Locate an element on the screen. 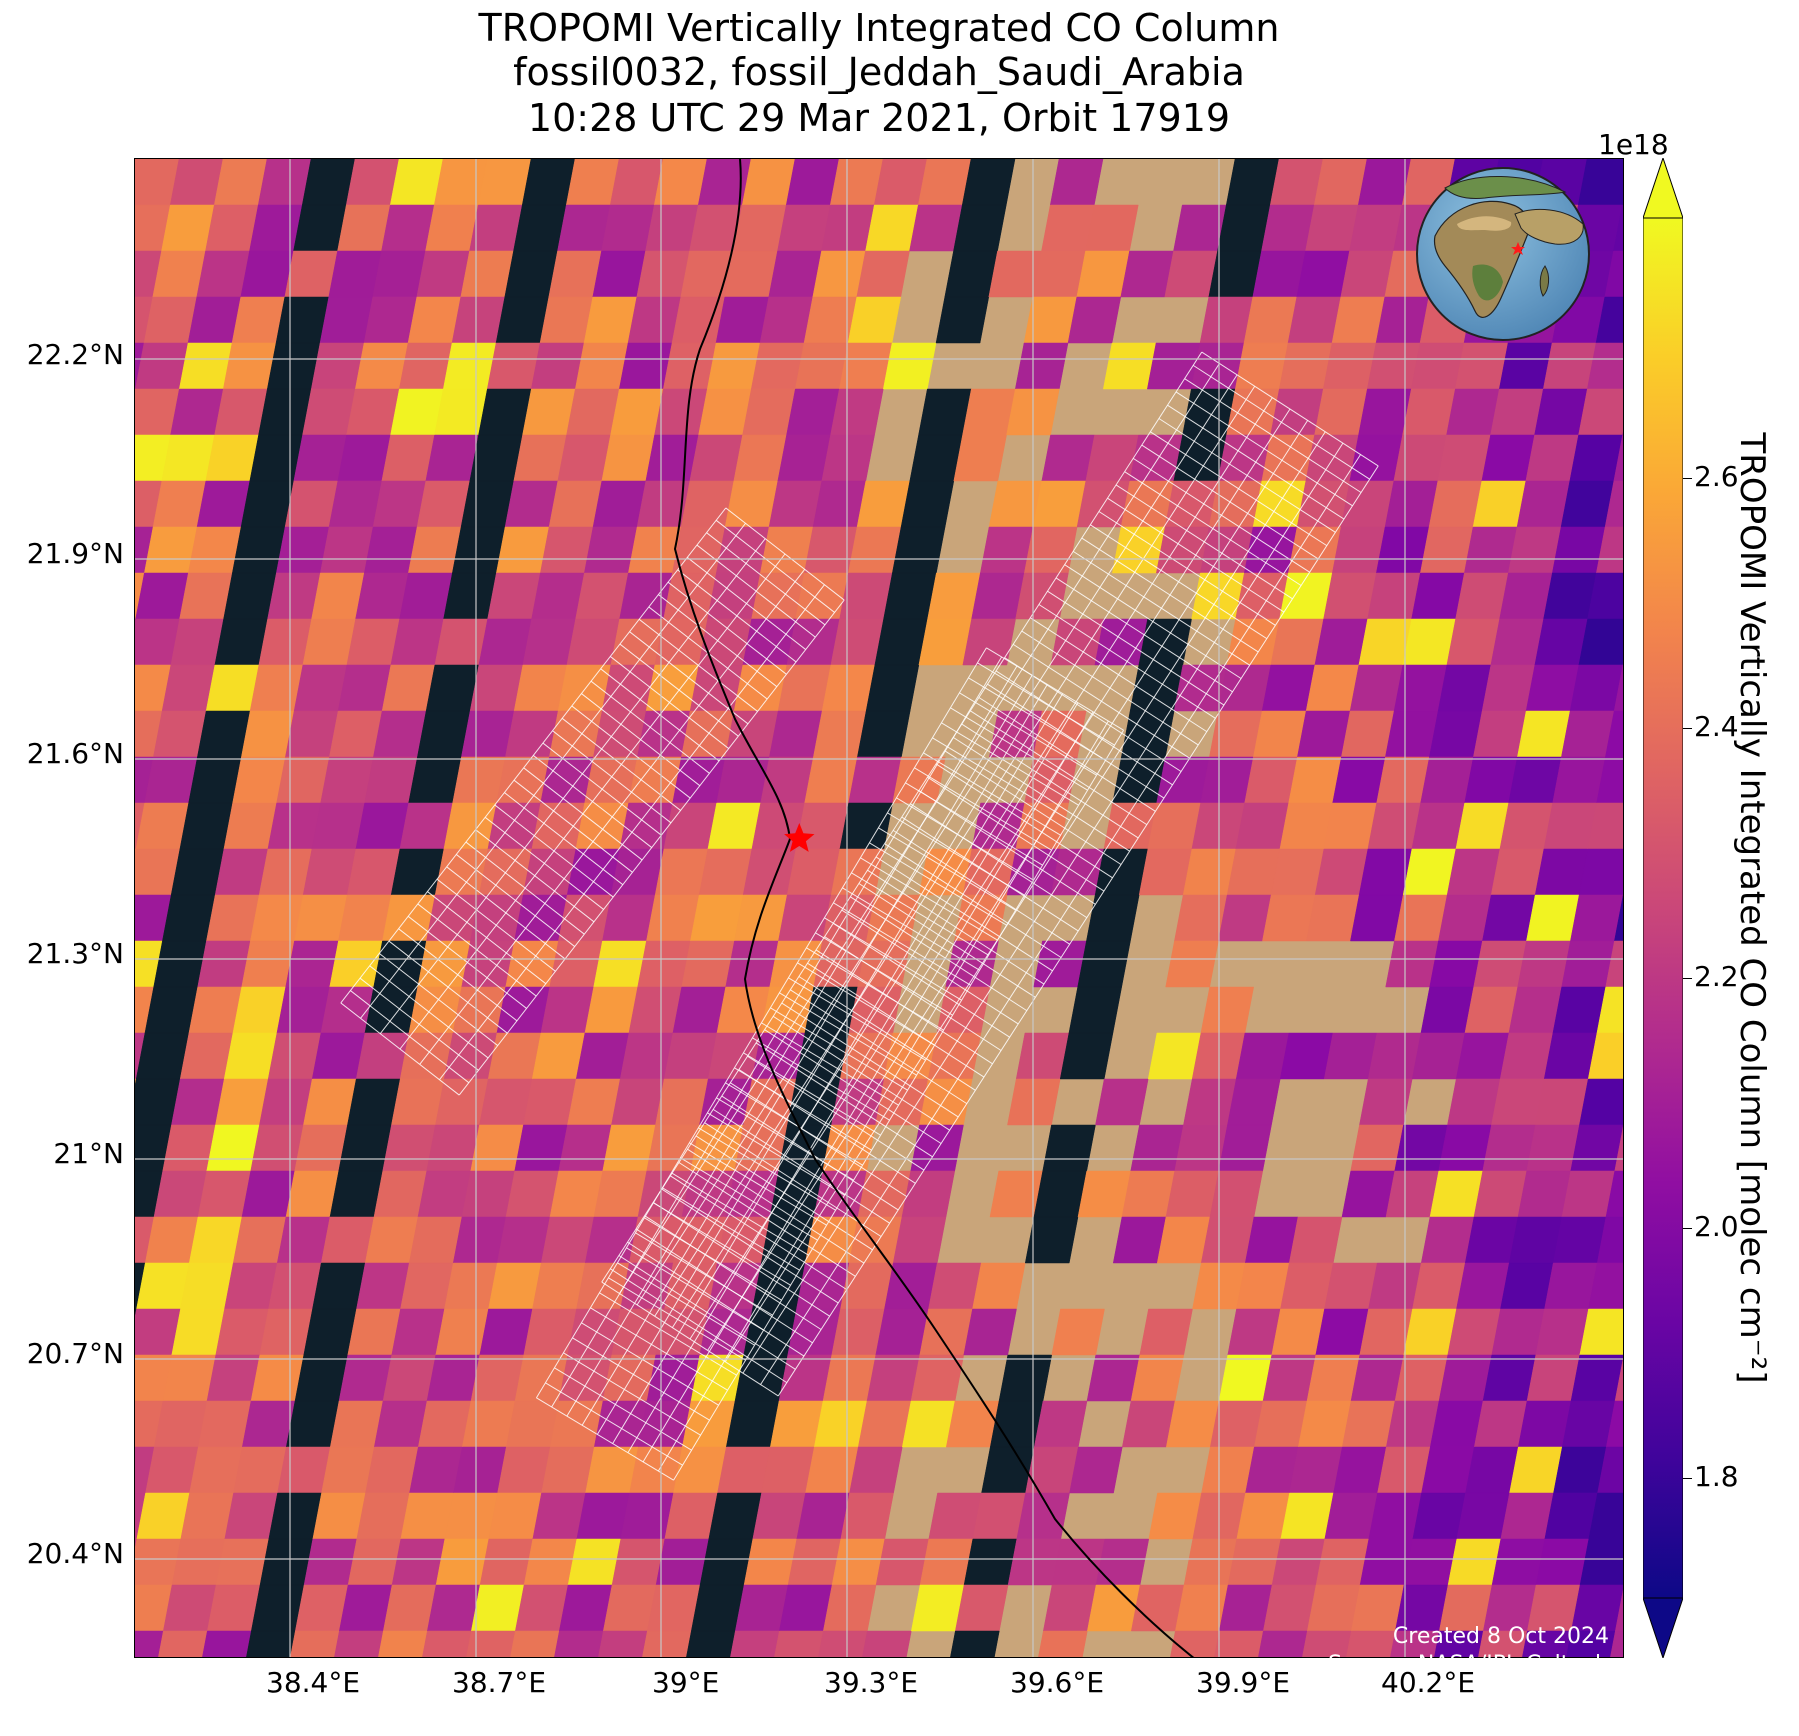  colorbar-gradient is located at coordinates (1663, 908).